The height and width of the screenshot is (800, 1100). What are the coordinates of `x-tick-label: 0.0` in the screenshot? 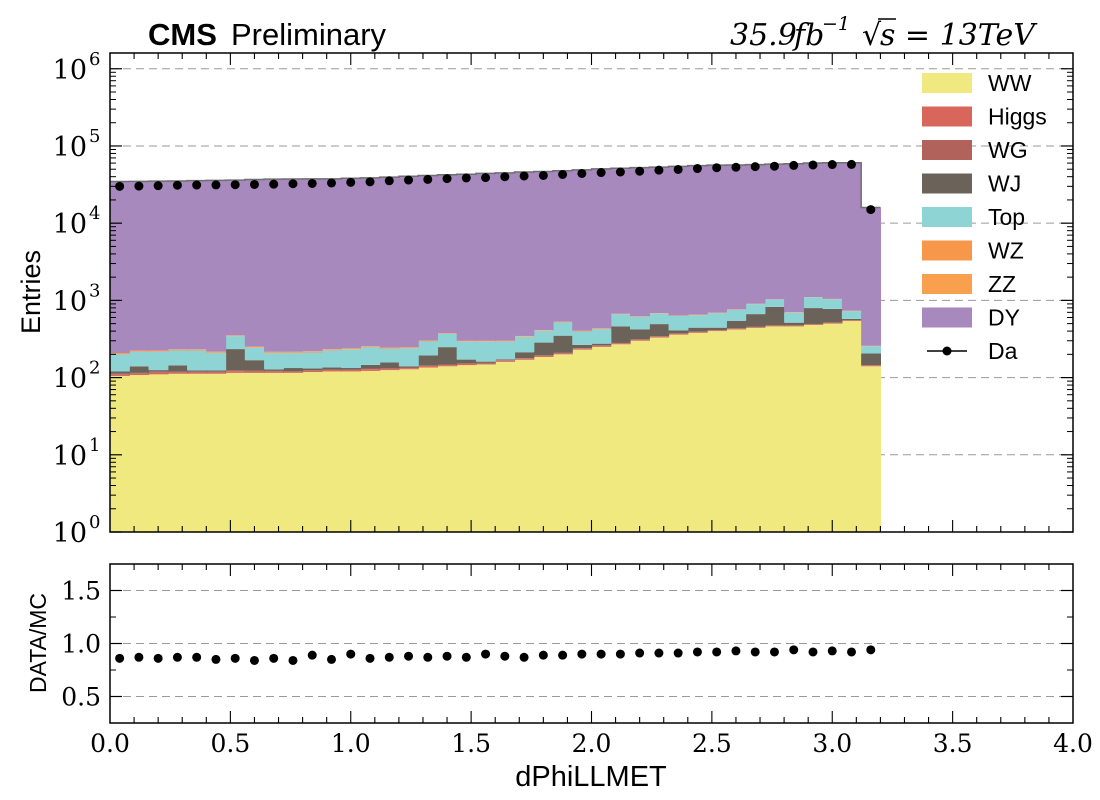 It's located at (110, 743).